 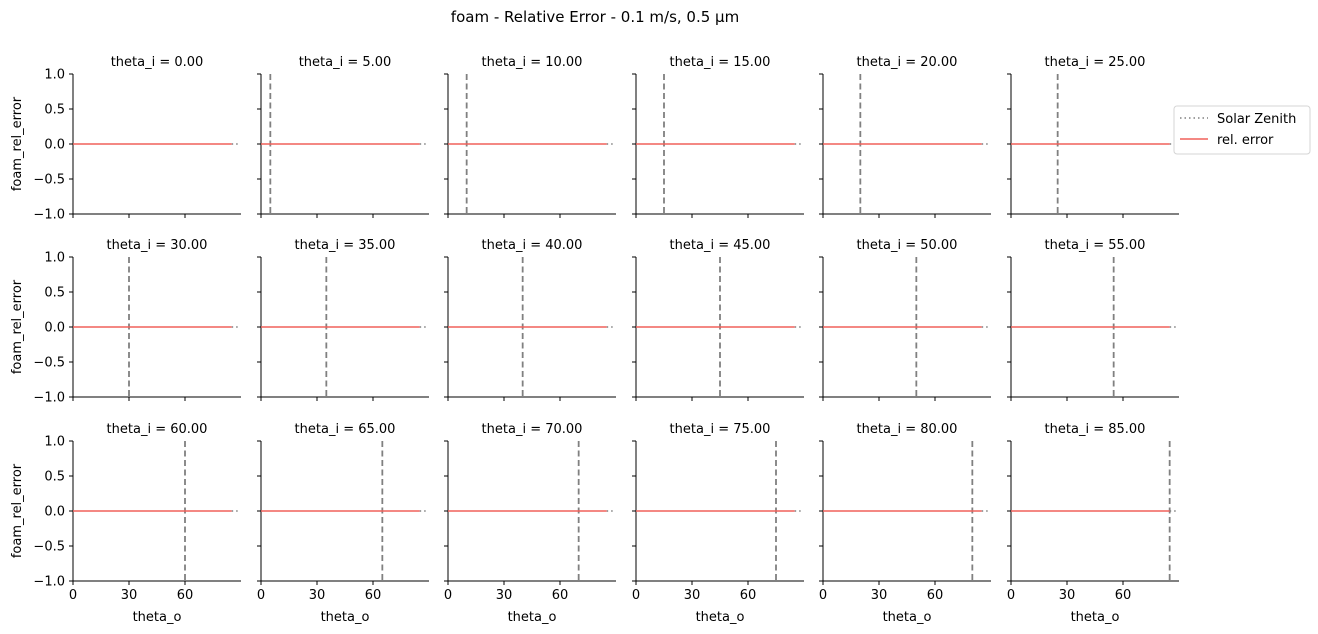 What do you see at coordinates (905, 523) in the screenshot?
I see `panel-16: theta_i = 80.00 0 30 60 theta_o` at bounding box center [905, 523].